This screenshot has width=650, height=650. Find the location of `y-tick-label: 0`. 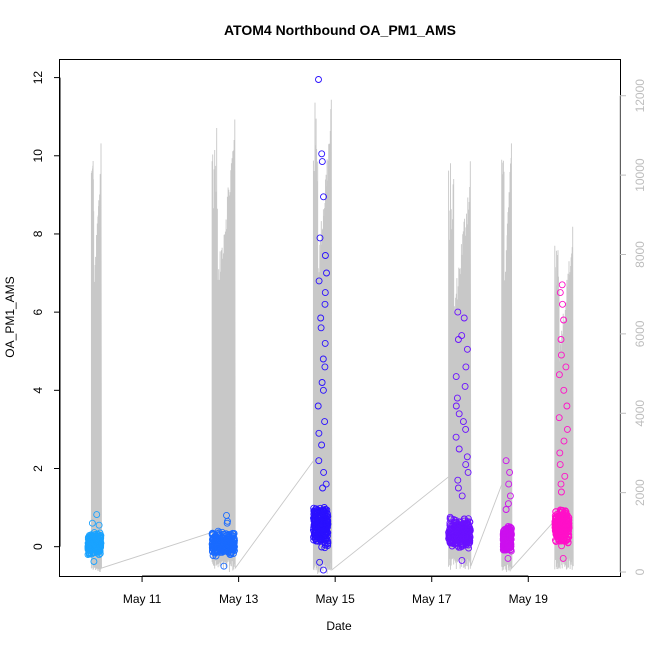

y-tick-label: 0 is located at coordinates (38, 546).